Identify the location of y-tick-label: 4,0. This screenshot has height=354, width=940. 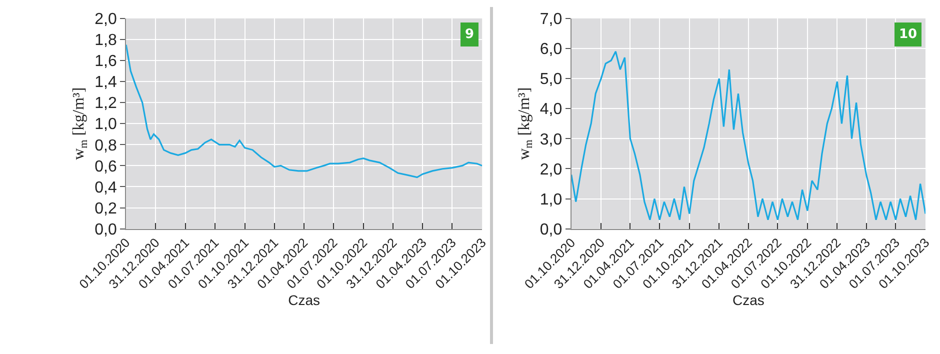
(551, 109).